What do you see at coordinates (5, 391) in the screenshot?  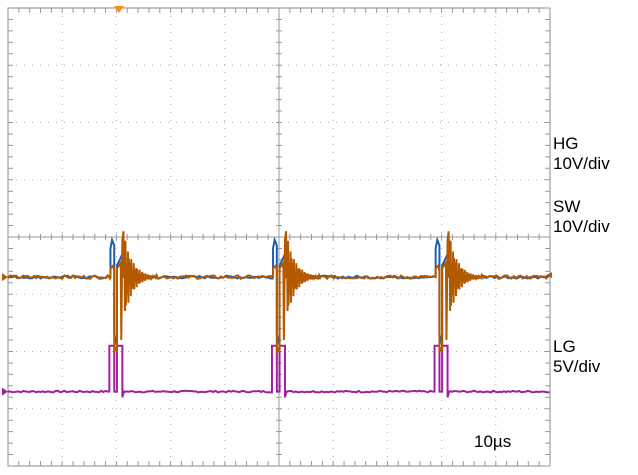 I see `lg-ground-marker` at bounding box center [5, 391].